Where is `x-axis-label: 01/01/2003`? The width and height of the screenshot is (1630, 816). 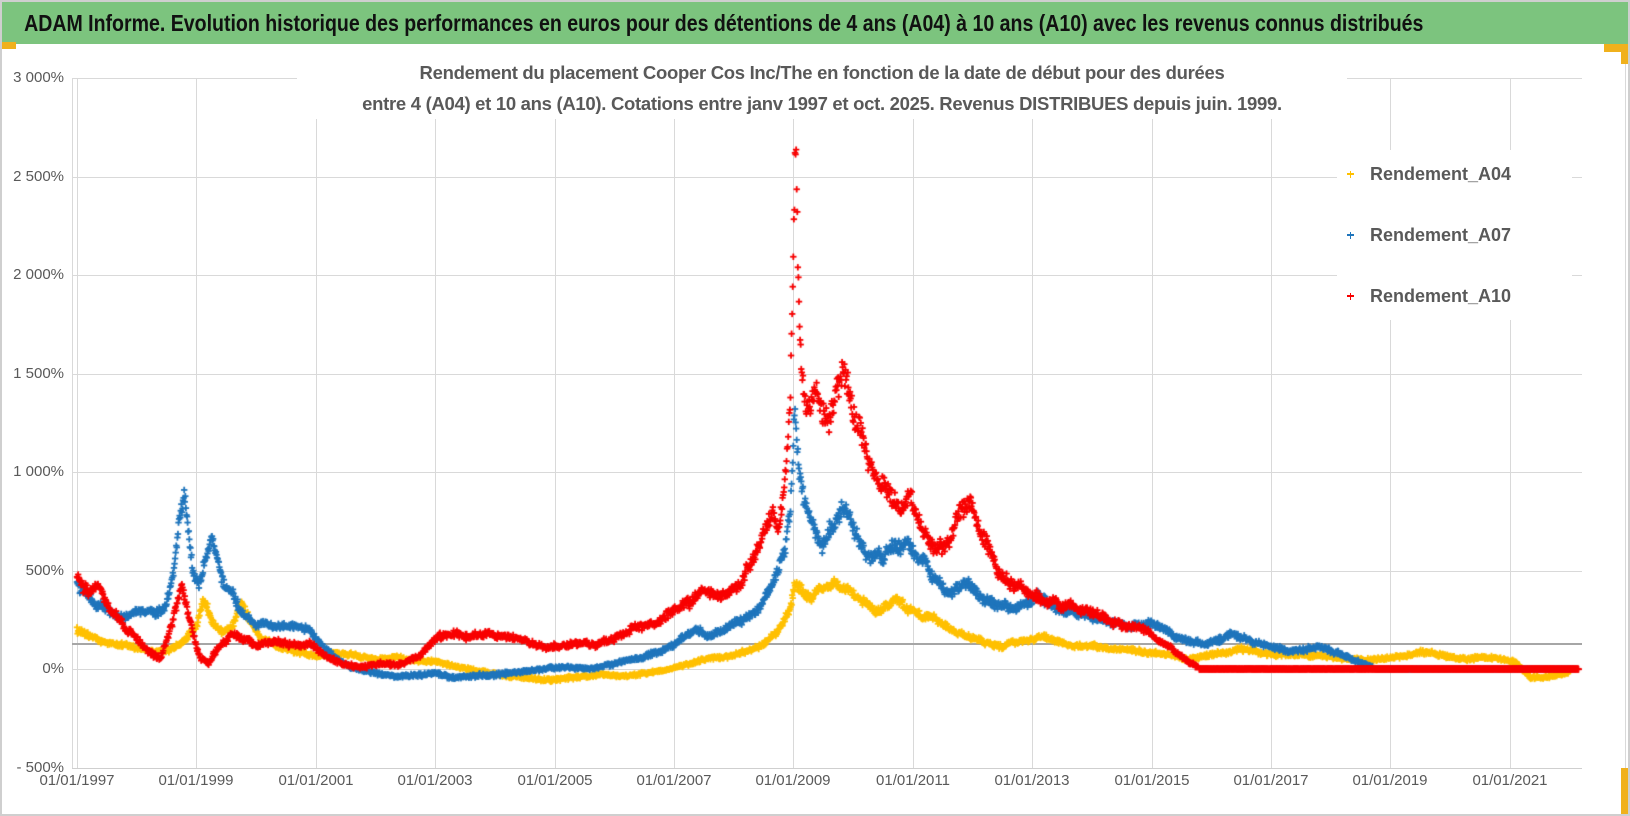
x-axis-label: 01/01/2003 is located at coordinates (435, 780).